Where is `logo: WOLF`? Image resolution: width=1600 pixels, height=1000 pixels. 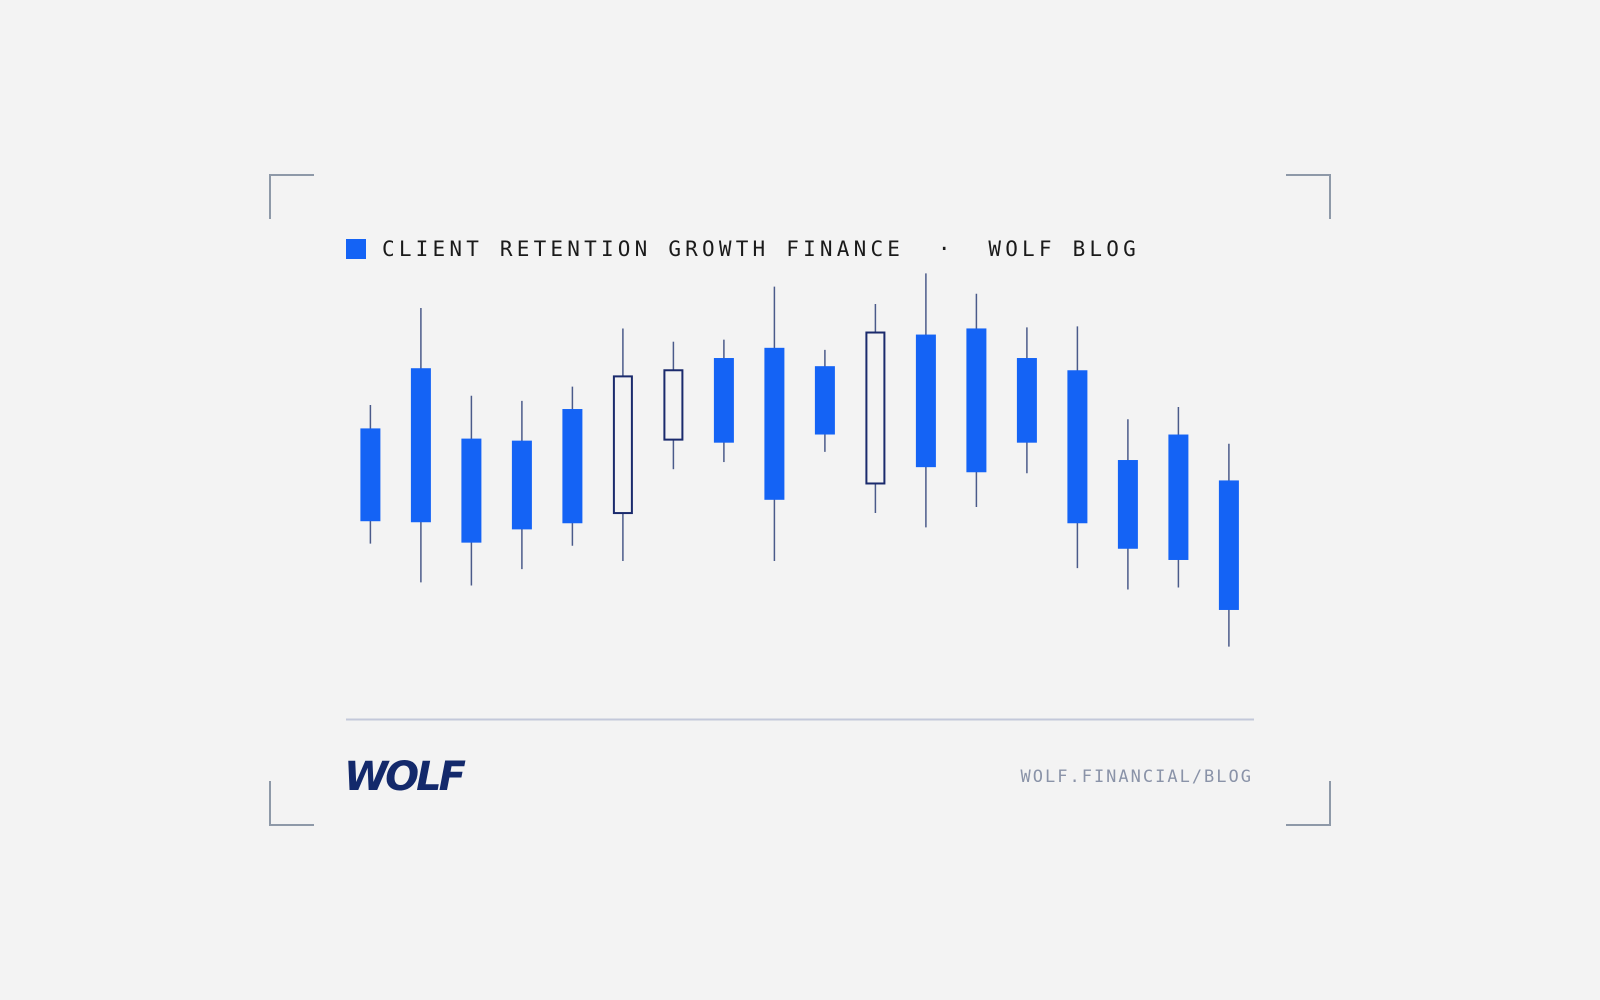 logo: WOLF is located at coordinates (405, 777).